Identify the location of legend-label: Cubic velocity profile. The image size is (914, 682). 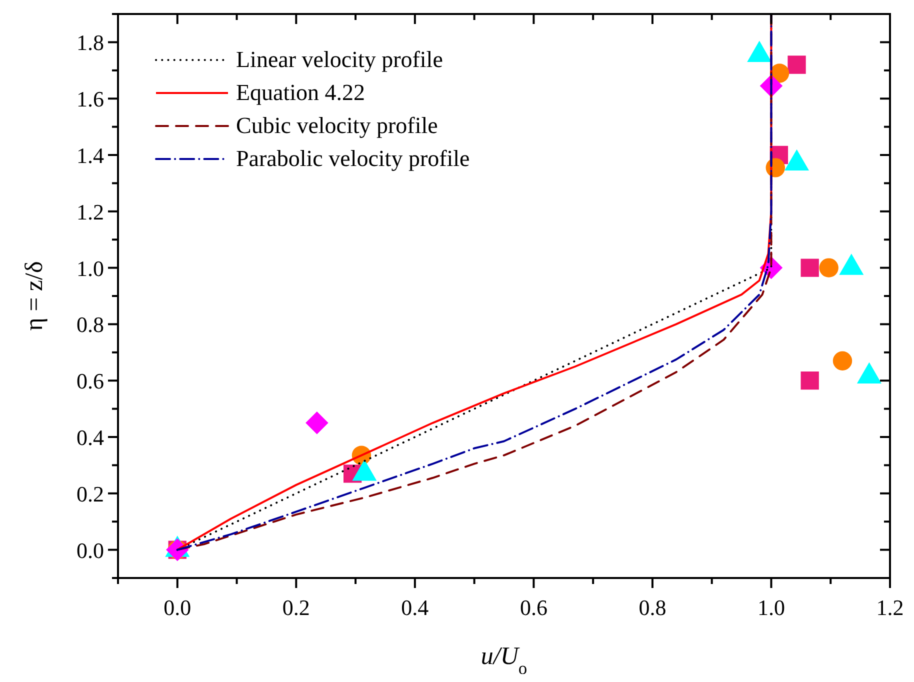
(337, 125).